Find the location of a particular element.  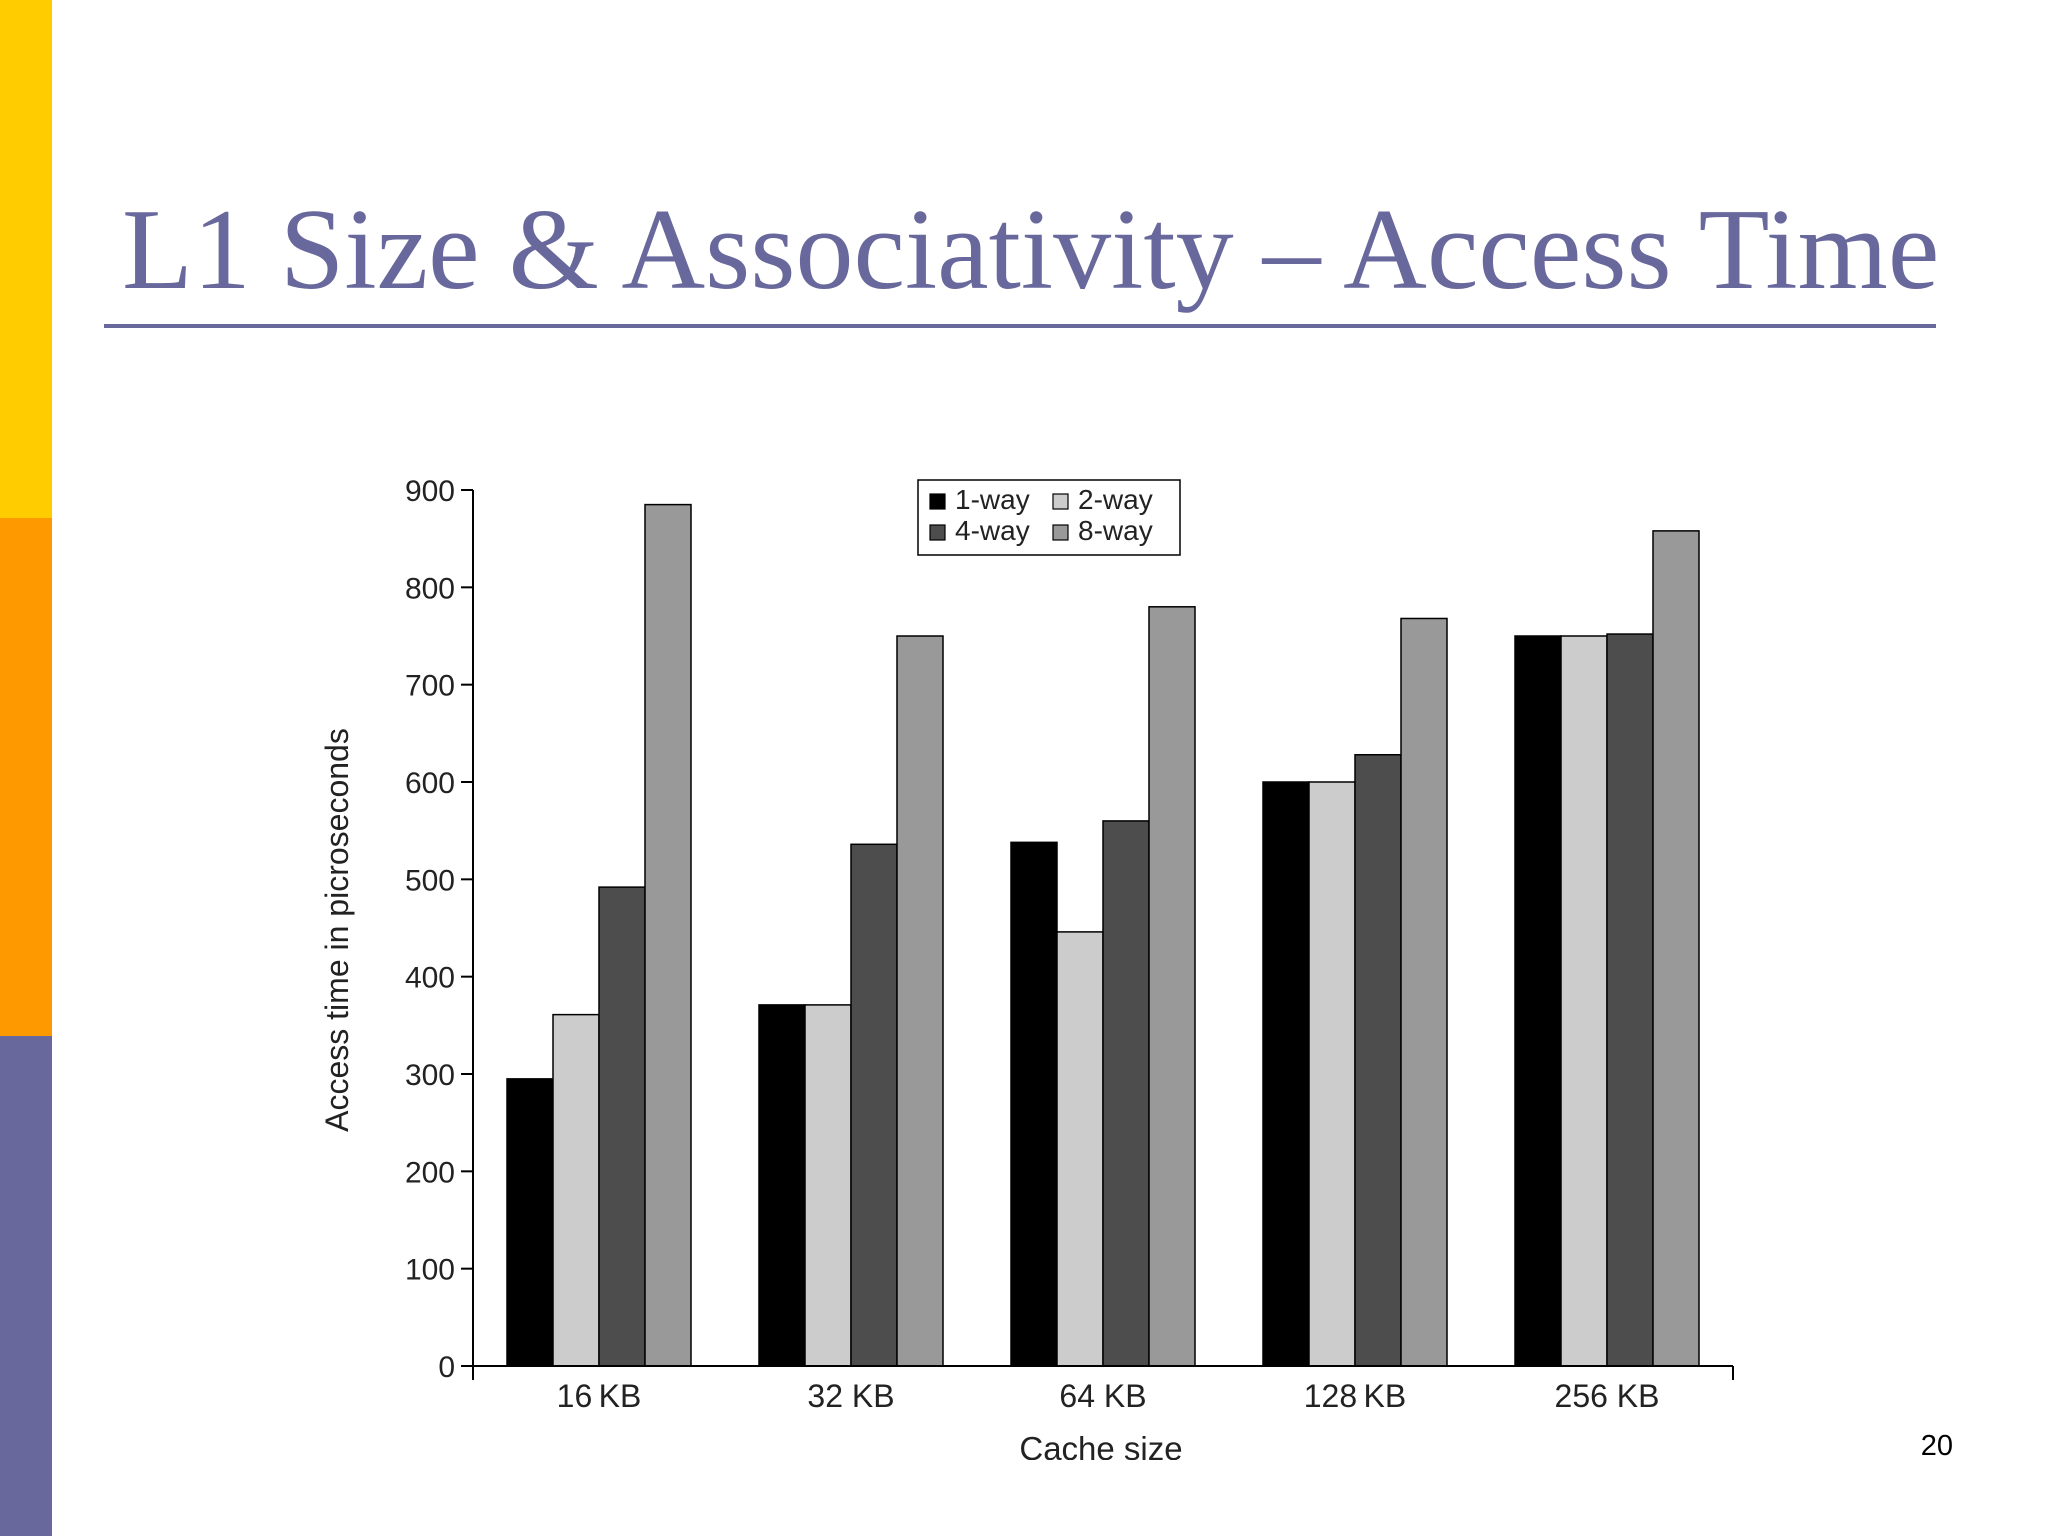

y-tick-label: 500 is located at coordinates (430, 880).